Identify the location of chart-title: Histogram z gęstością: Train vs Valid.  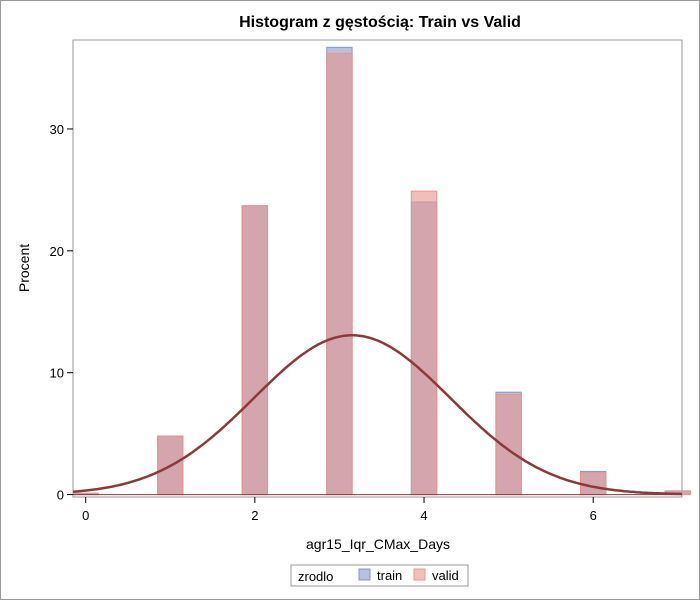
(380, 22).